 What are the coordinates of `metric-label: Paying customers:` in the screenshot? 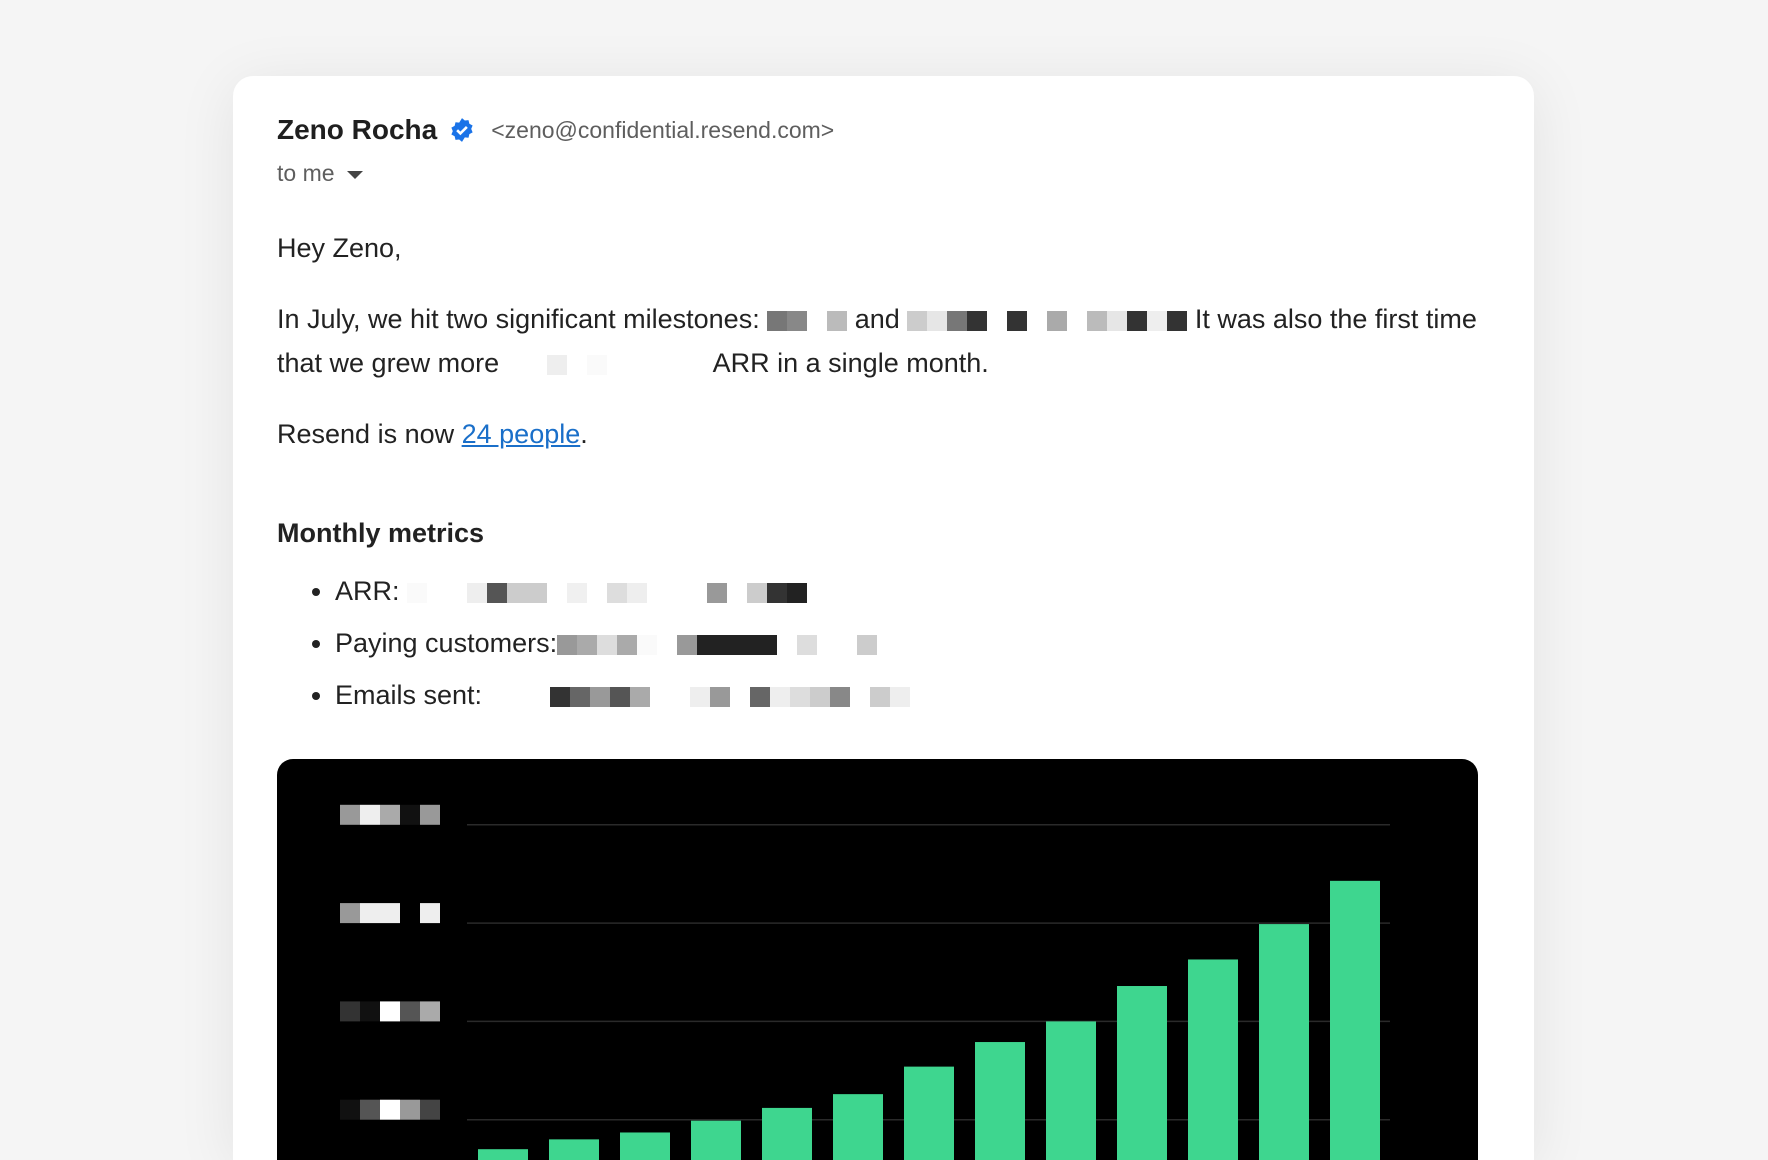 It's located at (446, 643).